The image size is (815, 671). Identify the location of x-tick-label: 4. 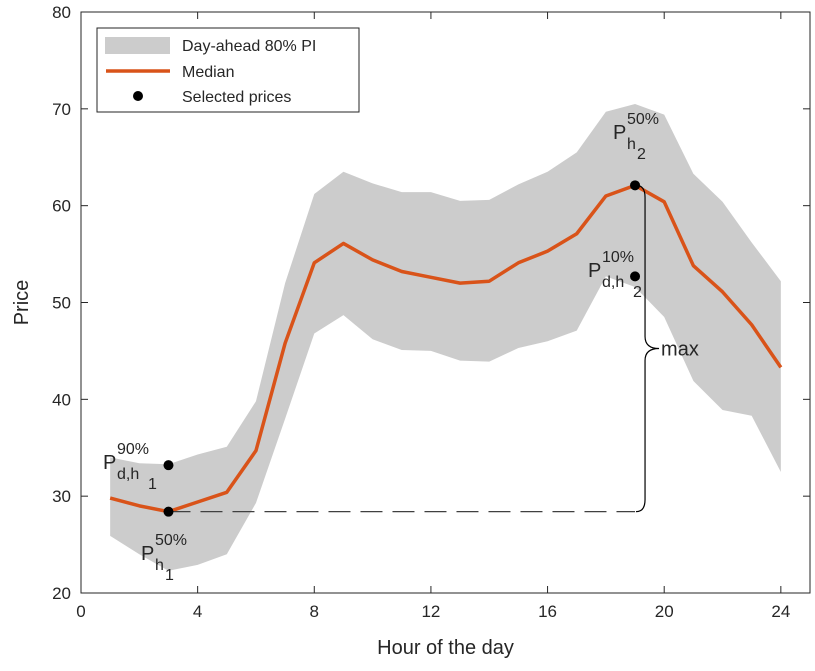
(197, 611).